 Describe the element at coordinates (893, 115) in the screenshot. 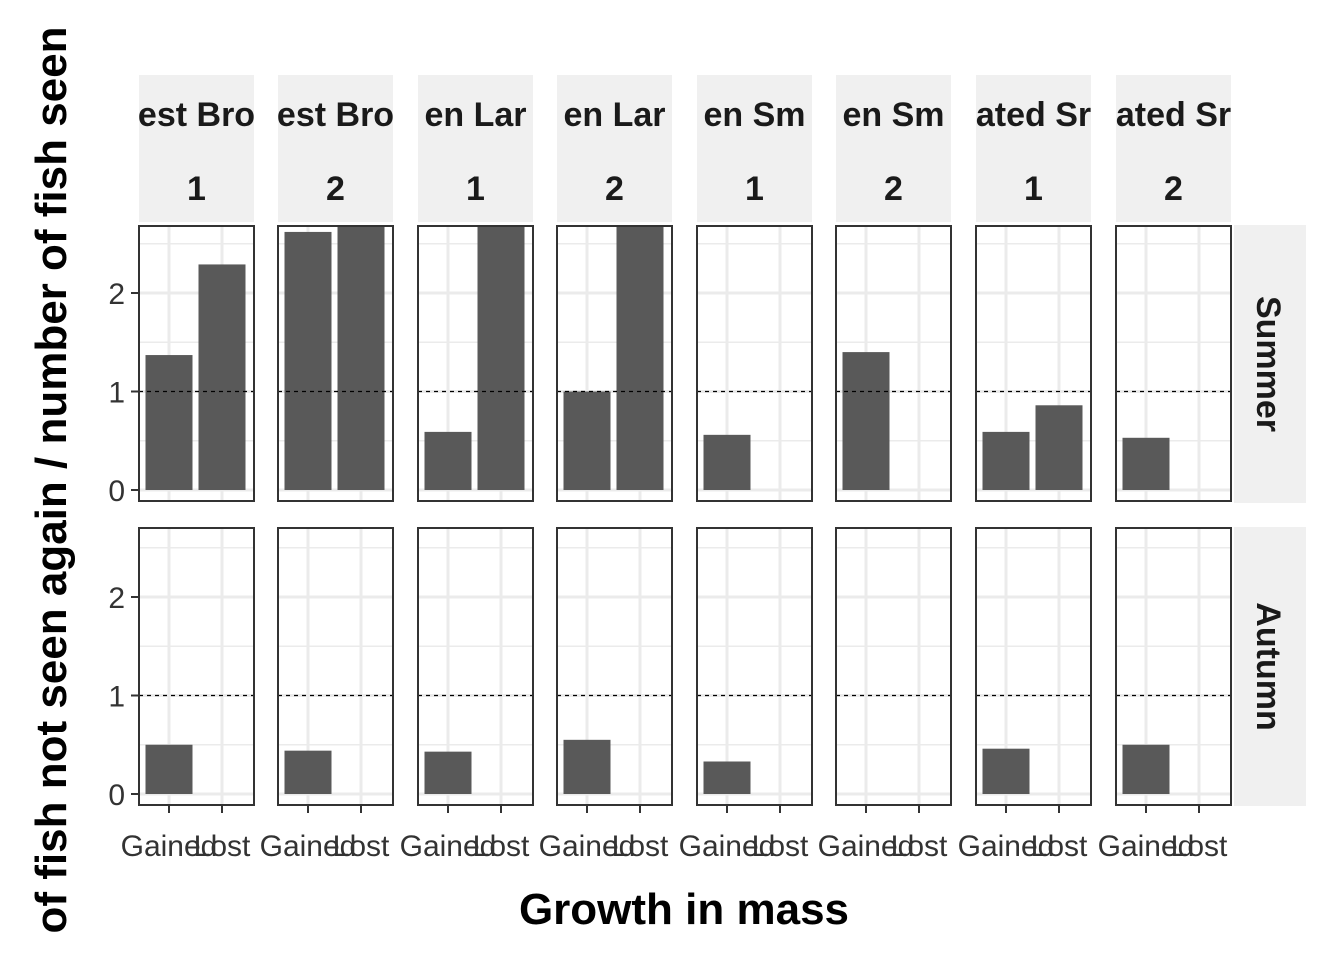

I see `column-strip-name: en Sm` at that location.